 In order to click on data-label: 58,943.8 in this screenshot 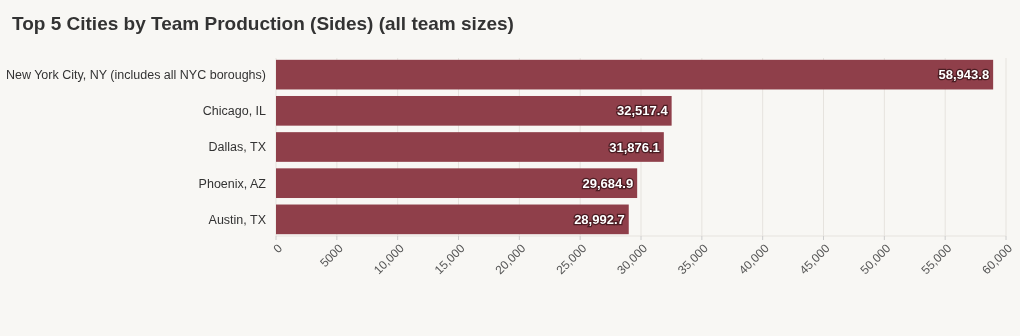, I will do `click(964, 75)`.